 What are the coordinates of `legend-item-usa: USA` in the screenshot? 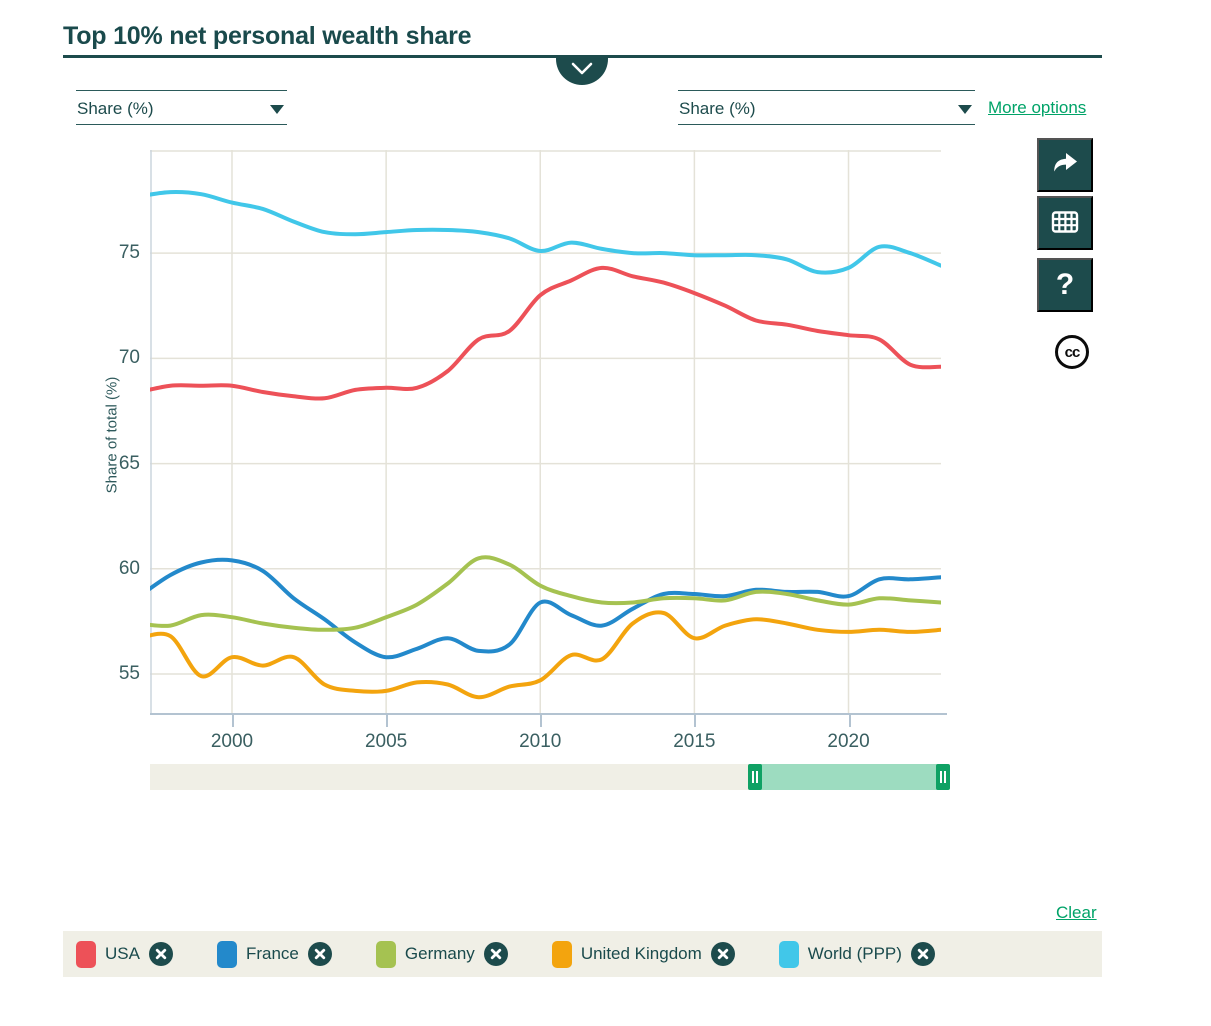 It's located at (124, 954).